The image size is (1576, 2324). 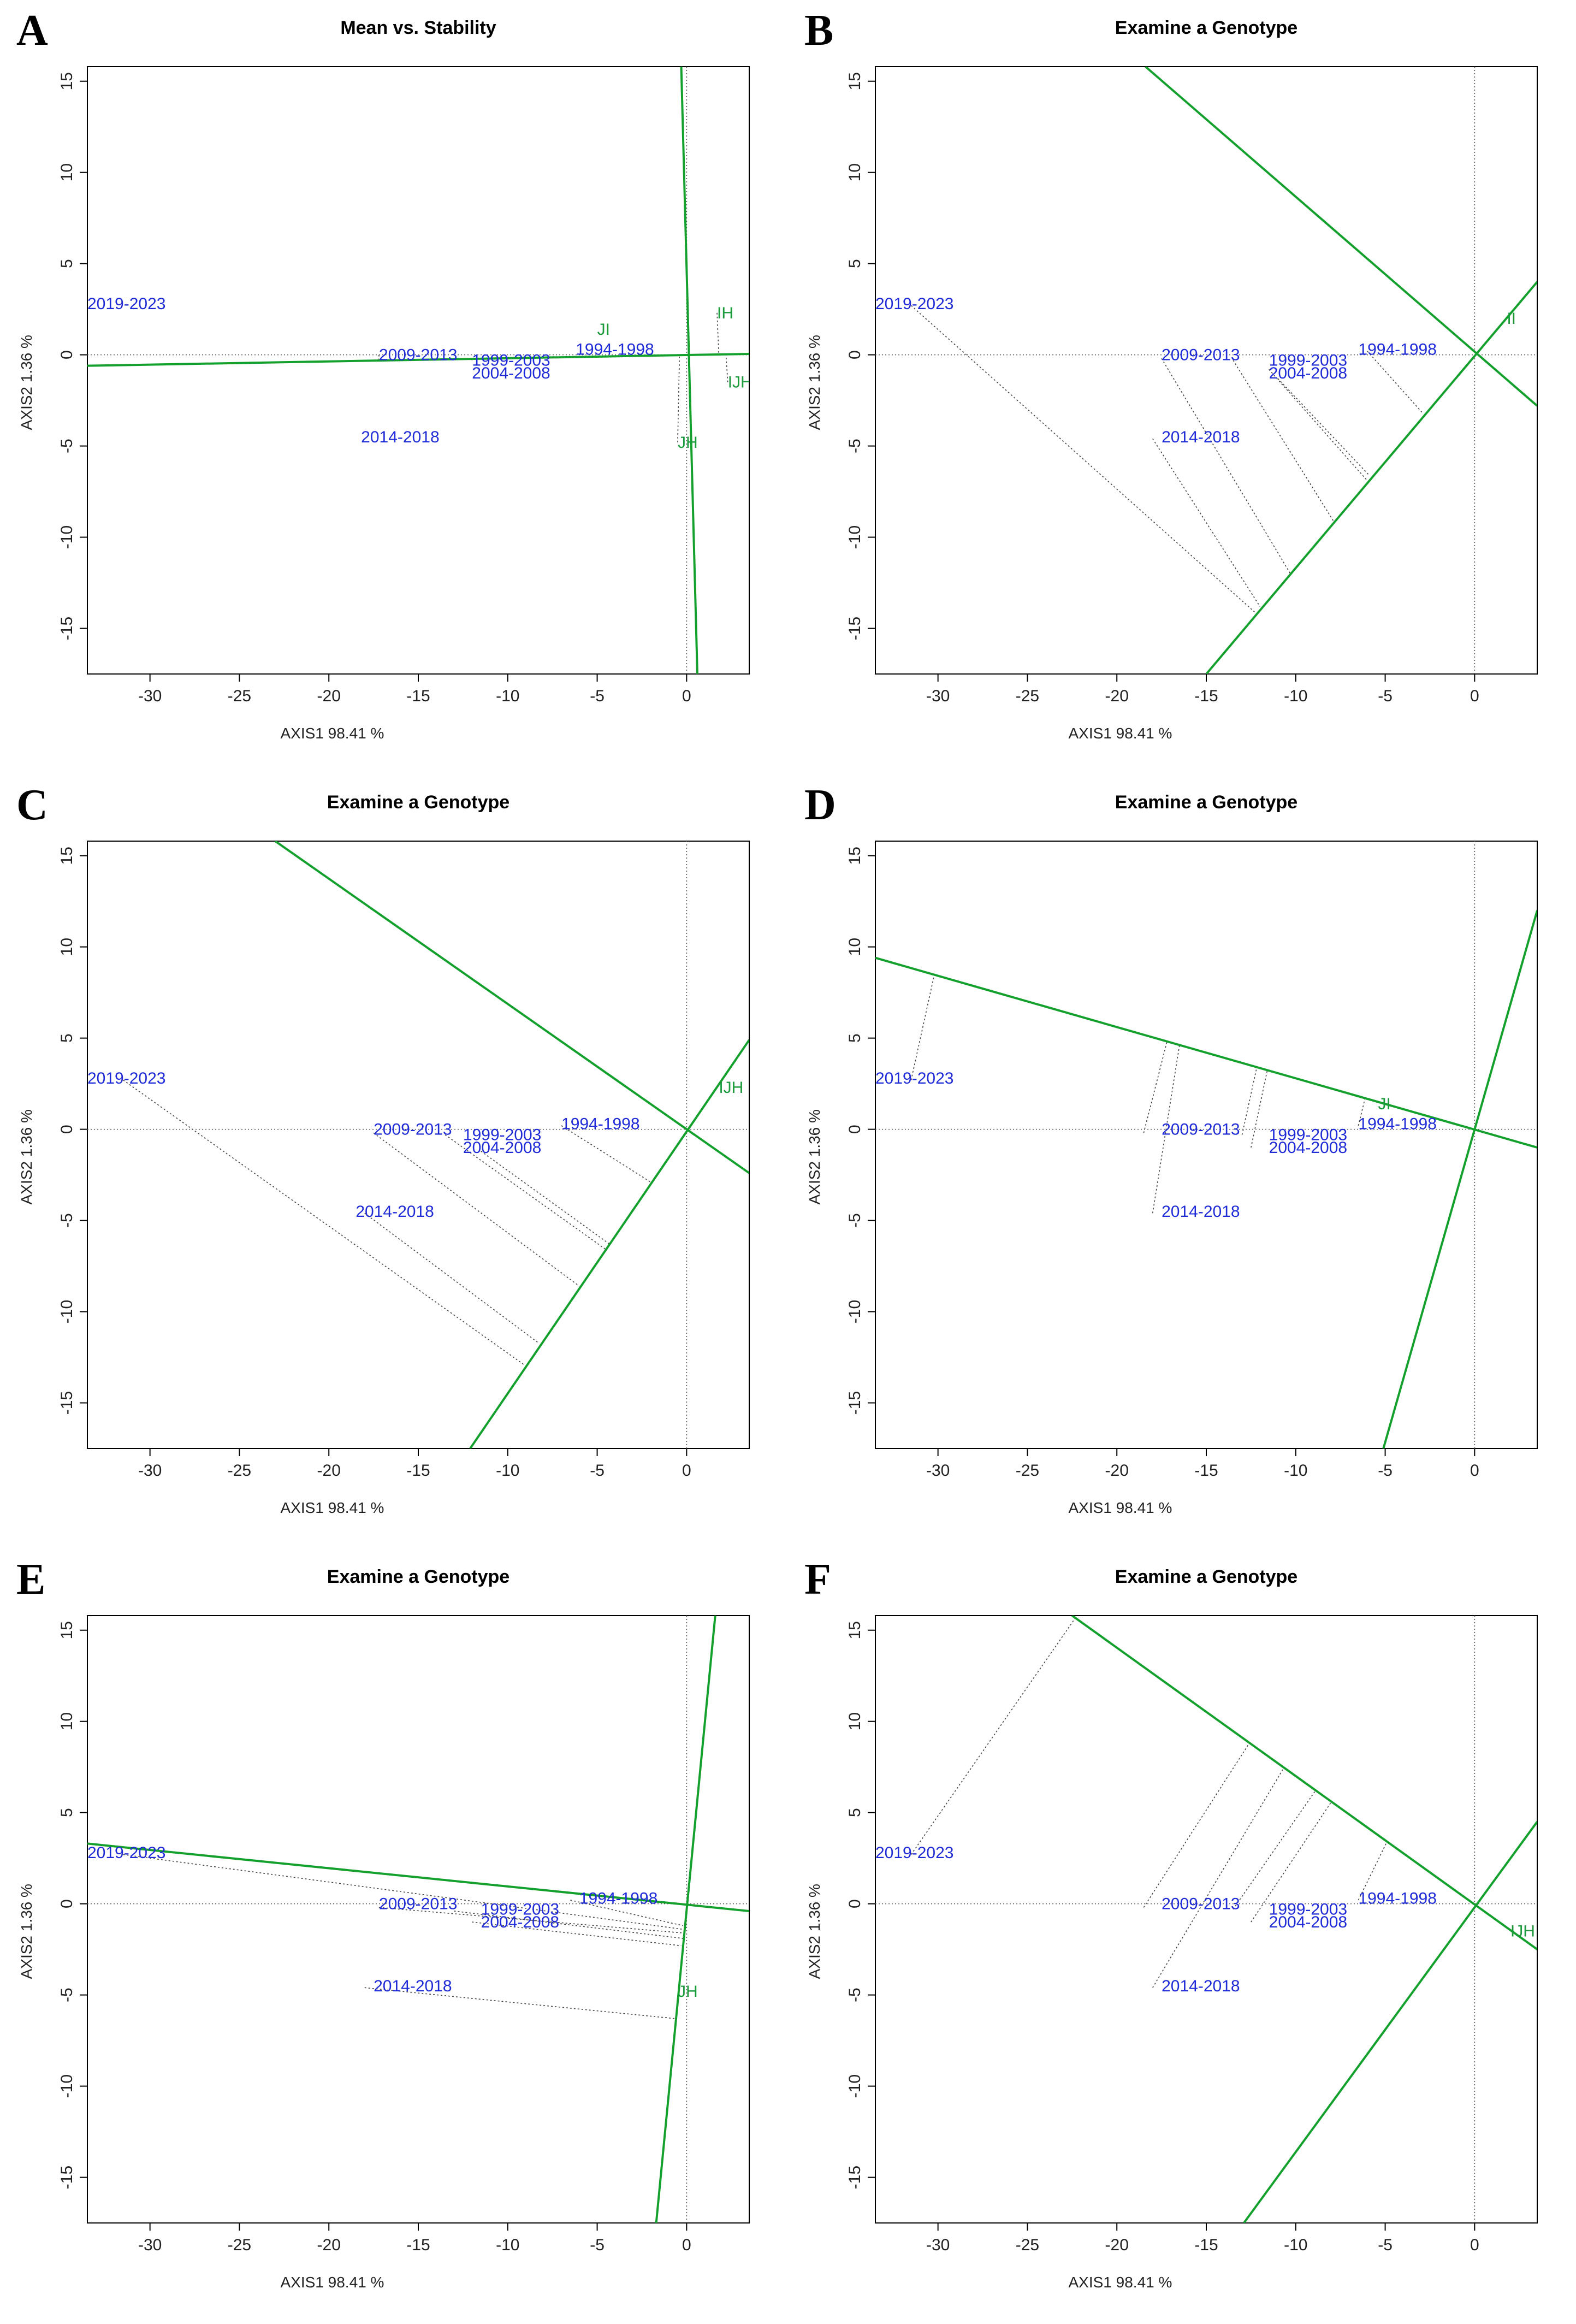 What do you see at coordinates (502, 1135) in the screenshot?
I see `environment-label: 1999-2003` at bounding box center [502, 1135].